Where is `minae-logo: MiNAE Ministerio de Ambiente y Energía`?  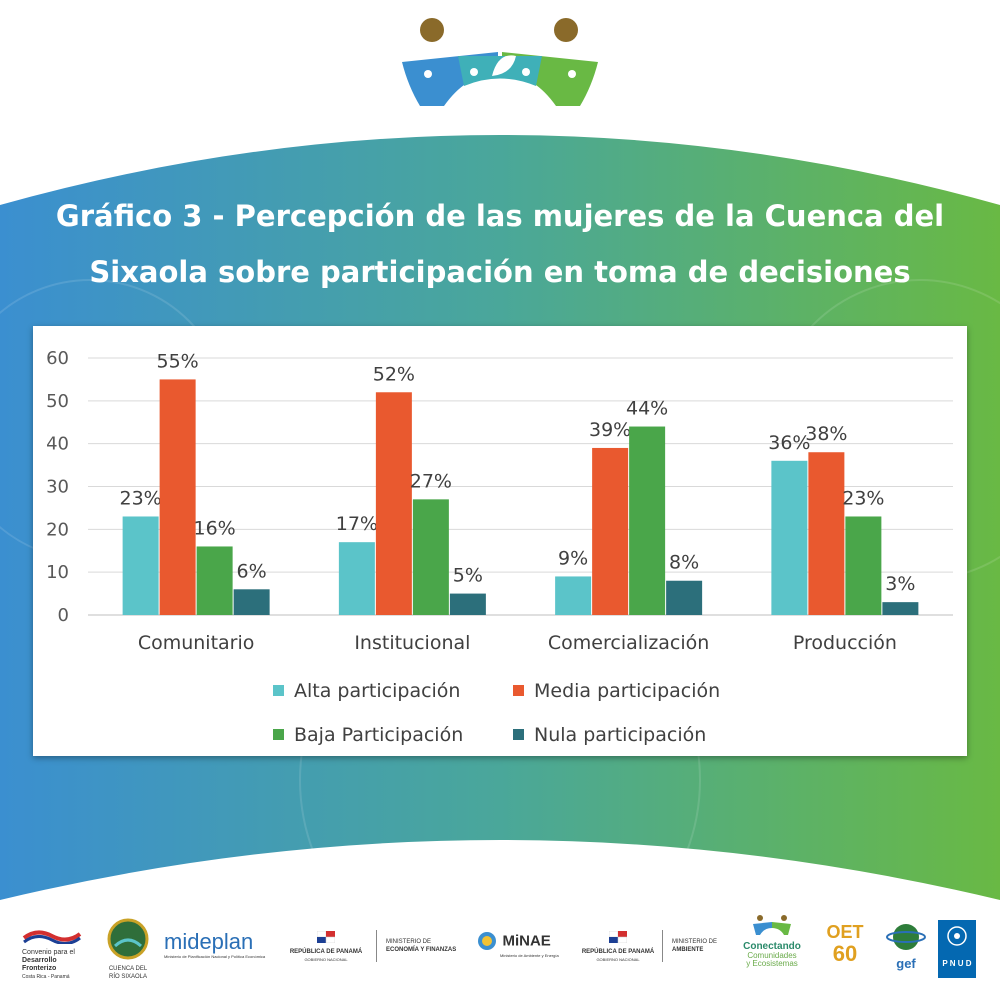 minae-logo: MiNAE Ministerio de Ambiente y Energía is located at coordinates (521, 945).